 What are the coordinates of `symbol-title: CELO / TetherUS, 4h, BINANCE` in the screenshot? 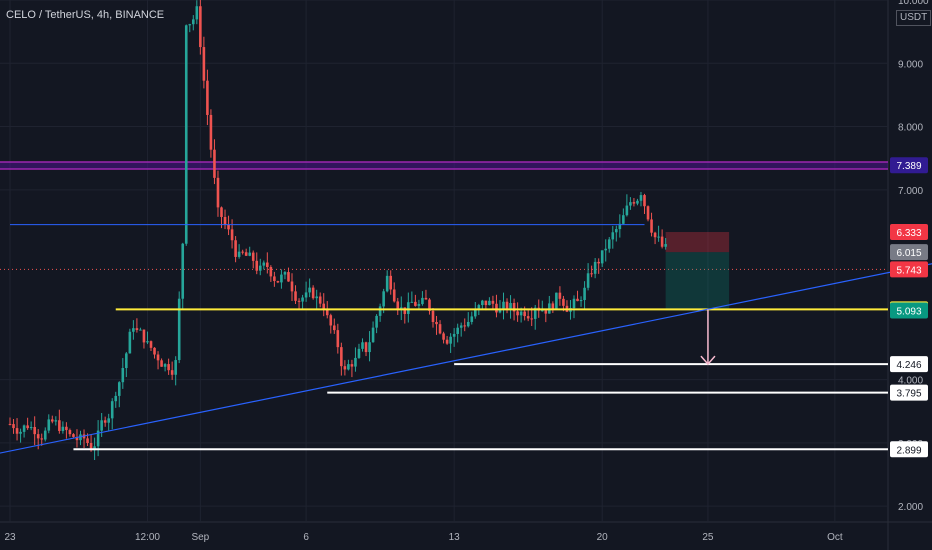 It's located at (85, 15).